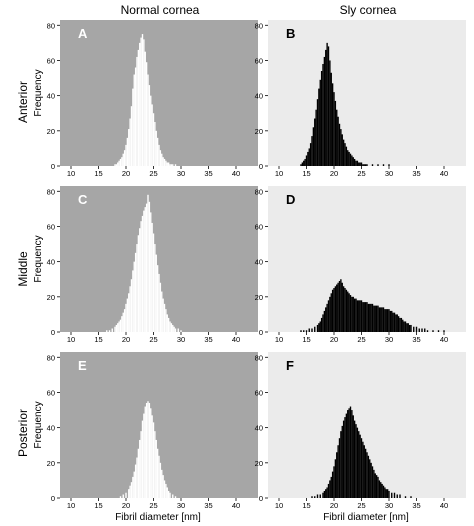  Describe the element at coordinates (23, 433) in the screenshot. I see `row-label-posterior: Posterior` at that location.